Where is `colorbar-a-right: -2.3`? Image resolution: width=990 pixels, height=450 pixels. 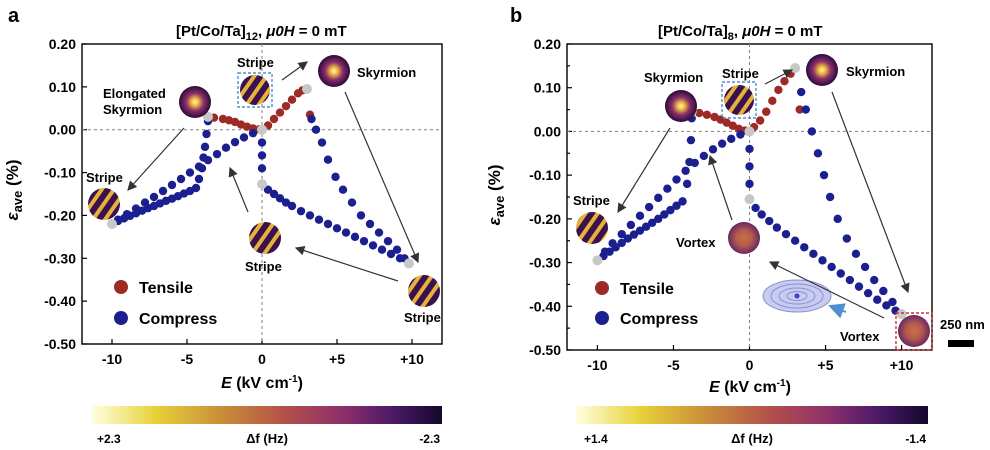
colorbar-a-right: -2.3 is located at coordinates (429, 439).